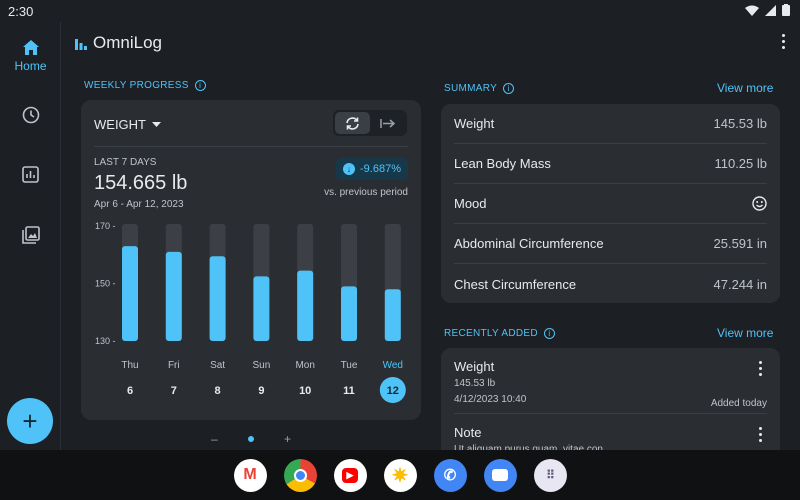 The width and height of the screenshot is (800, 500). I want to click on x-tick-label: Mon, so click(304, 365).